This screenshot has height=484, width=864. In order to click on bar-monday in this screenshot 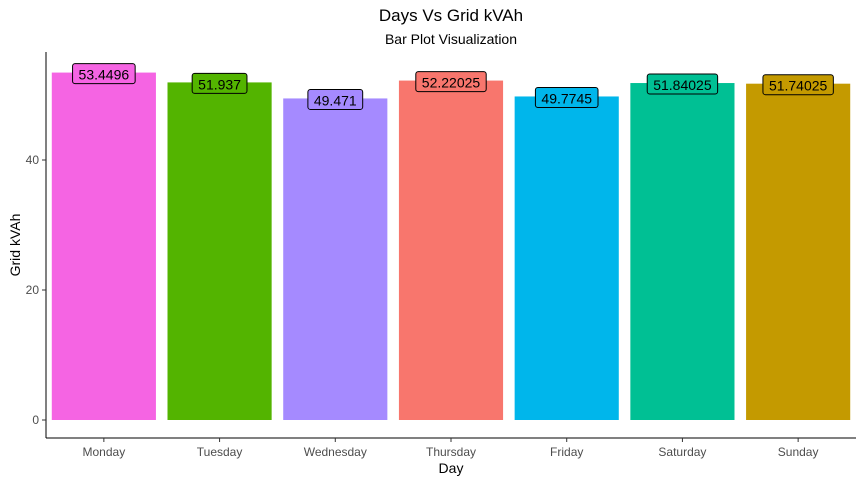, I will do `click(103, 246)`.